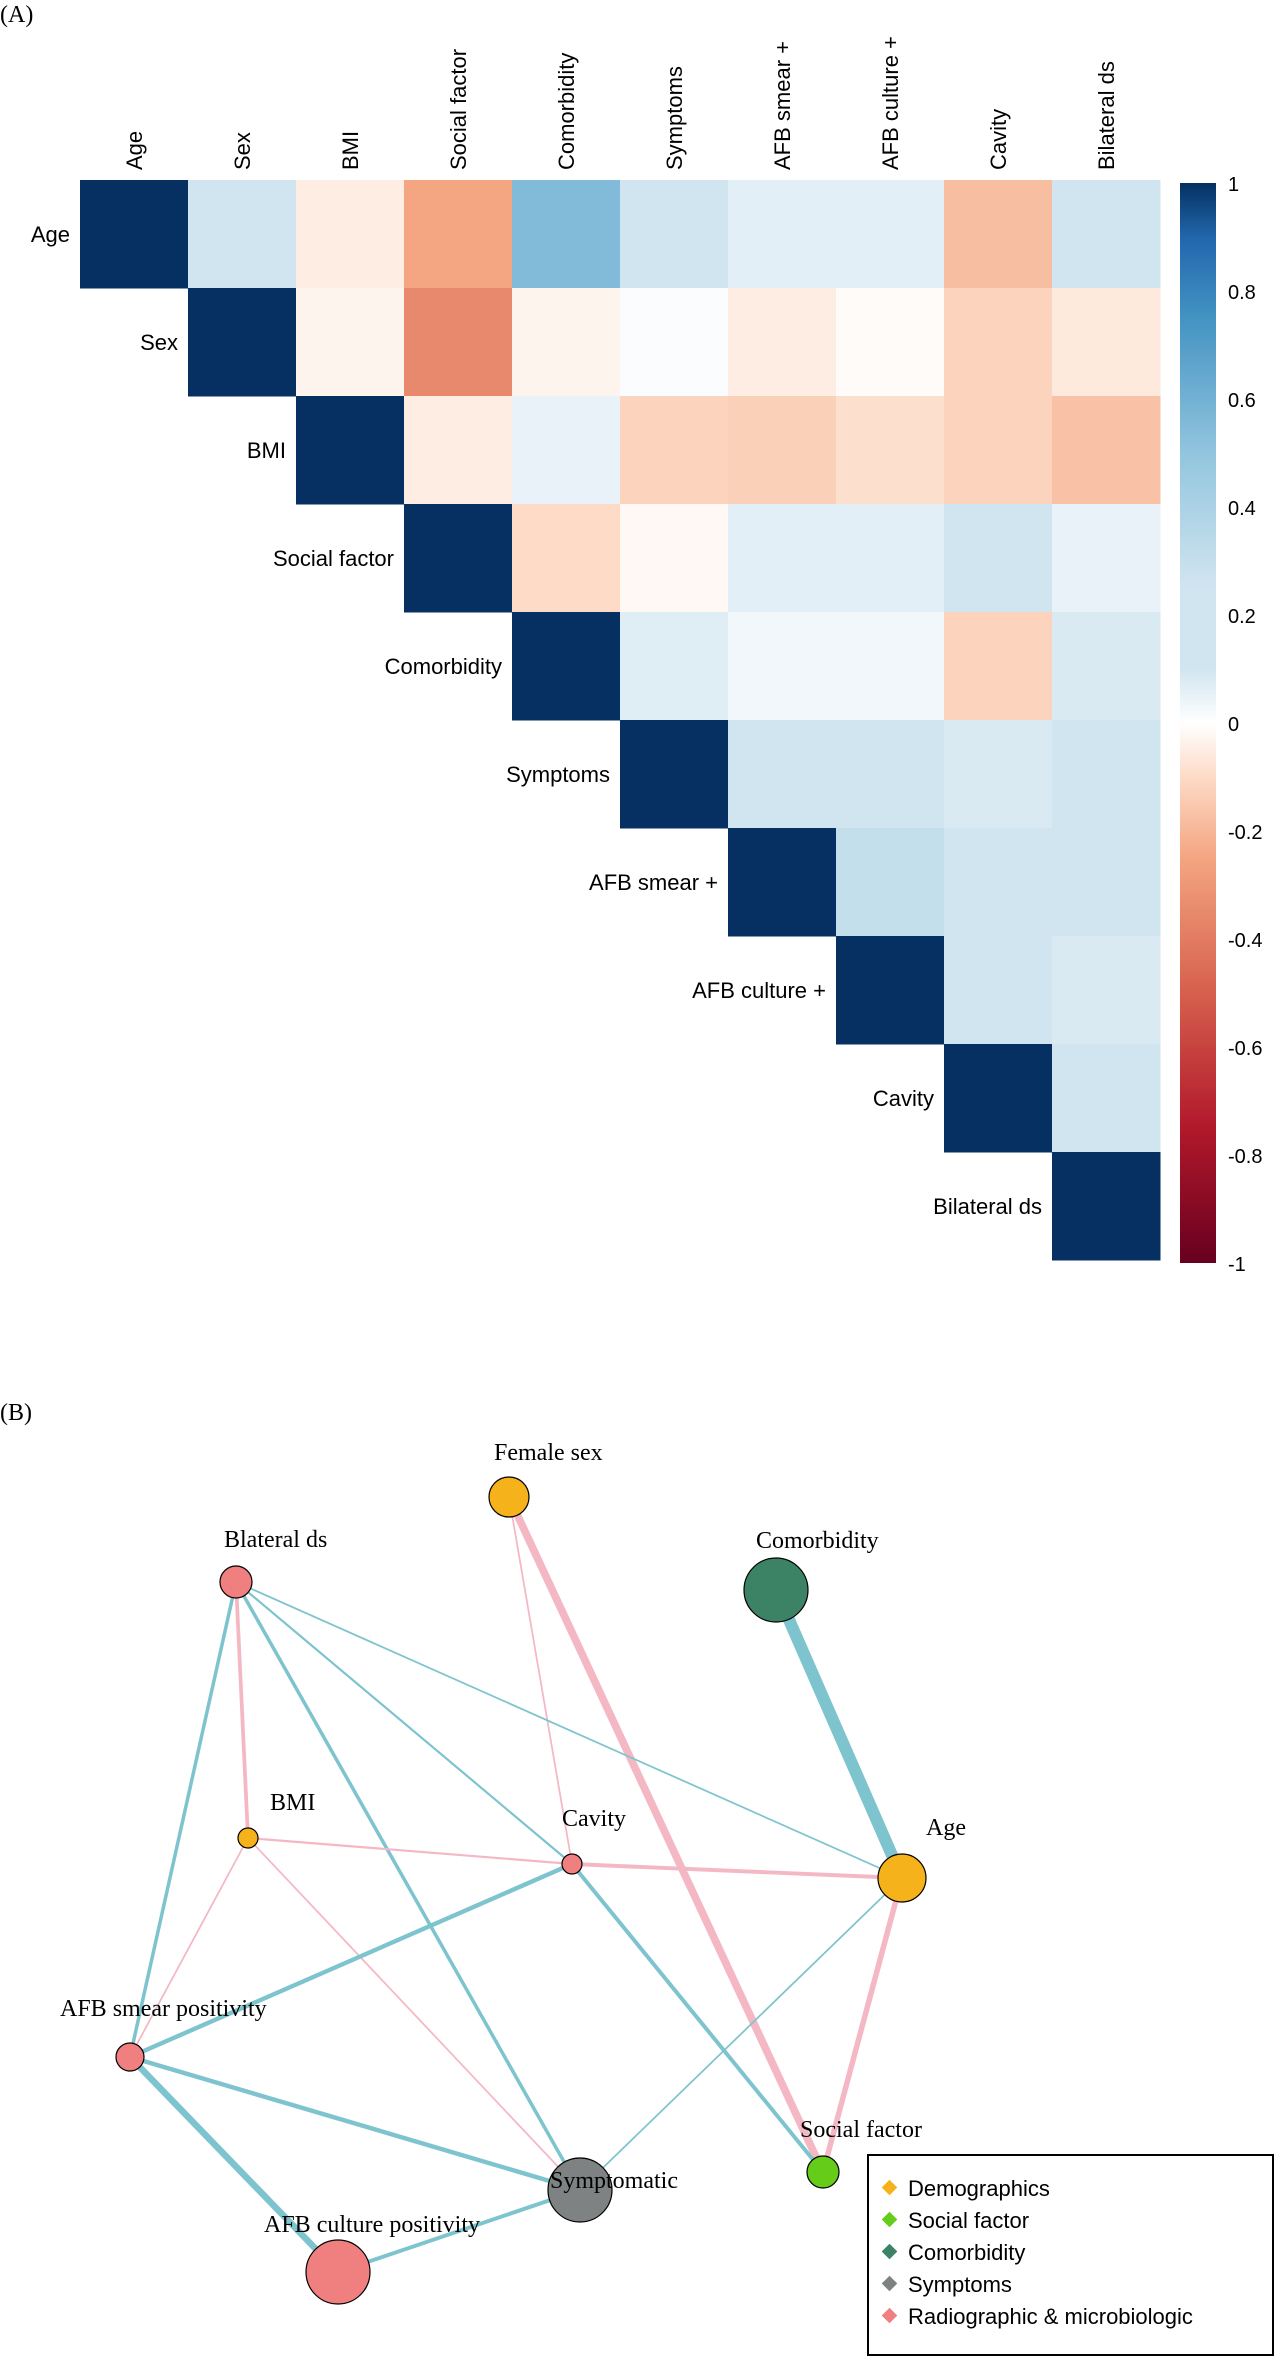 The image size is (1286, 2362). Describe the element at coordinates (1198, 723) in the screenshot. I see `color-scale-bar` at that location.